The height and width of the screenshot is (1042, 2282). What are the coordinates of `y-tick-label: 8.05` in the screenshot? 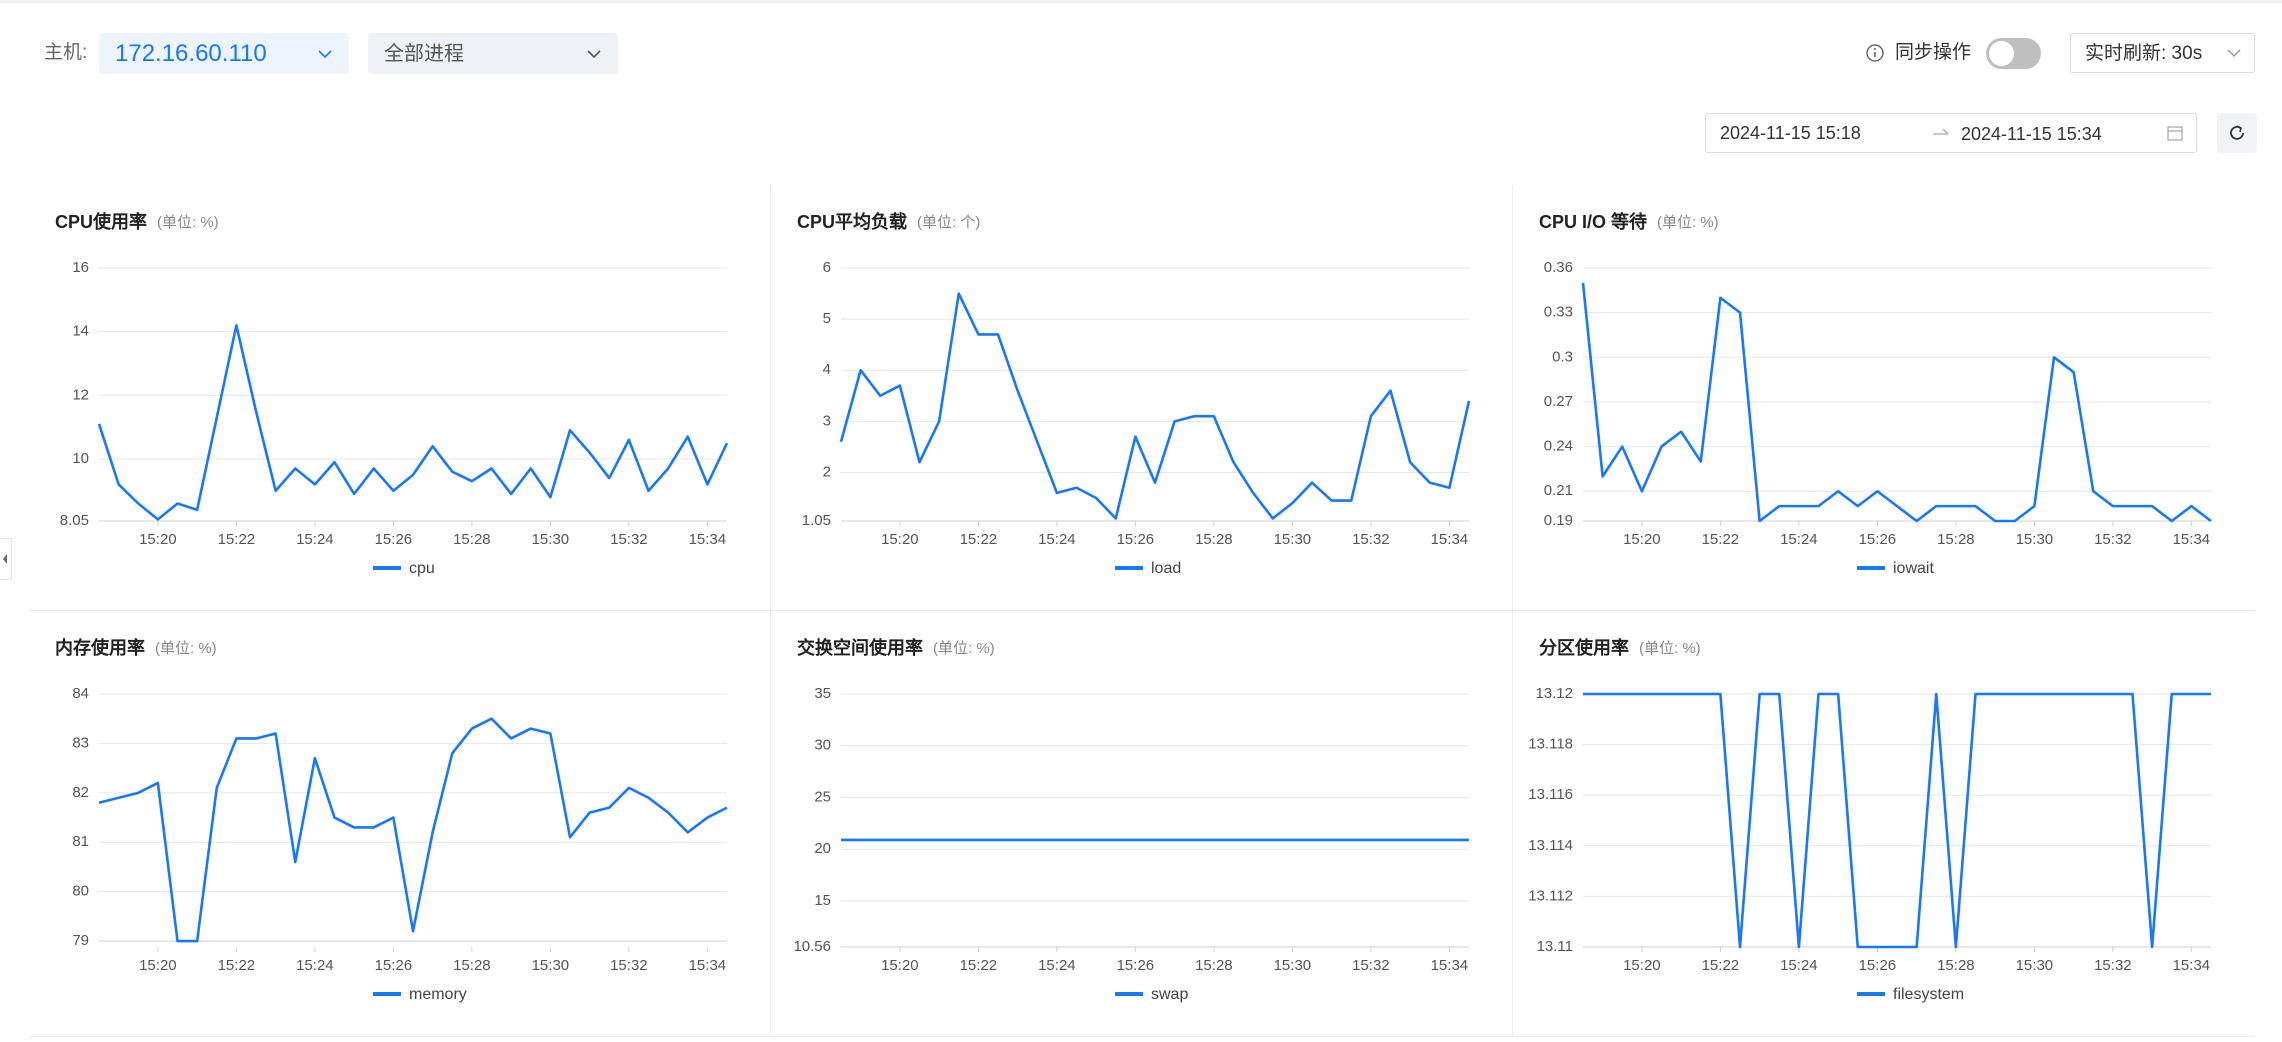 It's located at (74, 520).